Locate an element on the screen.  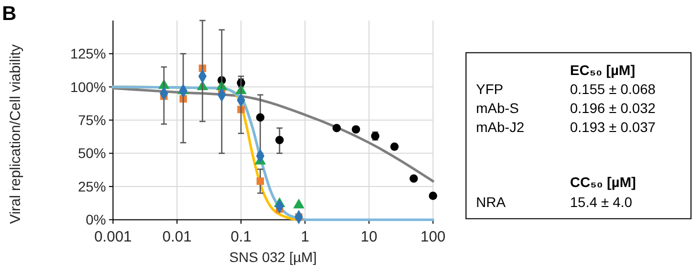
text: 0.196 ± 0.032 is located at coordinates (613, 108).